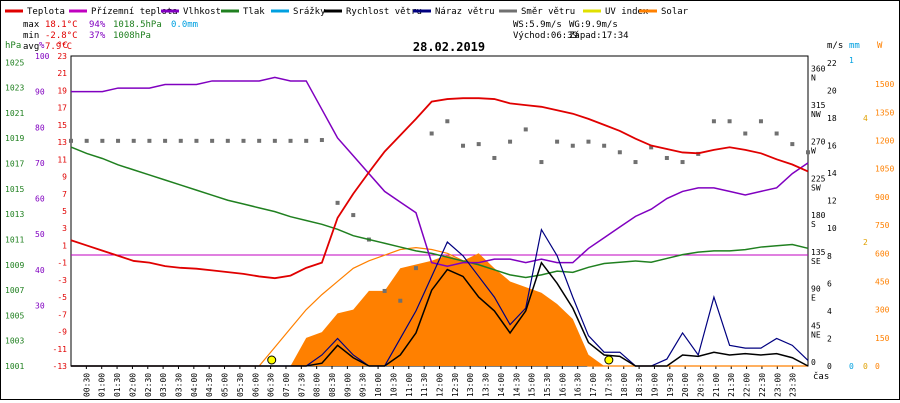 This screenshot has height=403, width=900. Describe the element at coordinates (851, 366) in the screenshot. I see `rain-tick: 0` at that location.